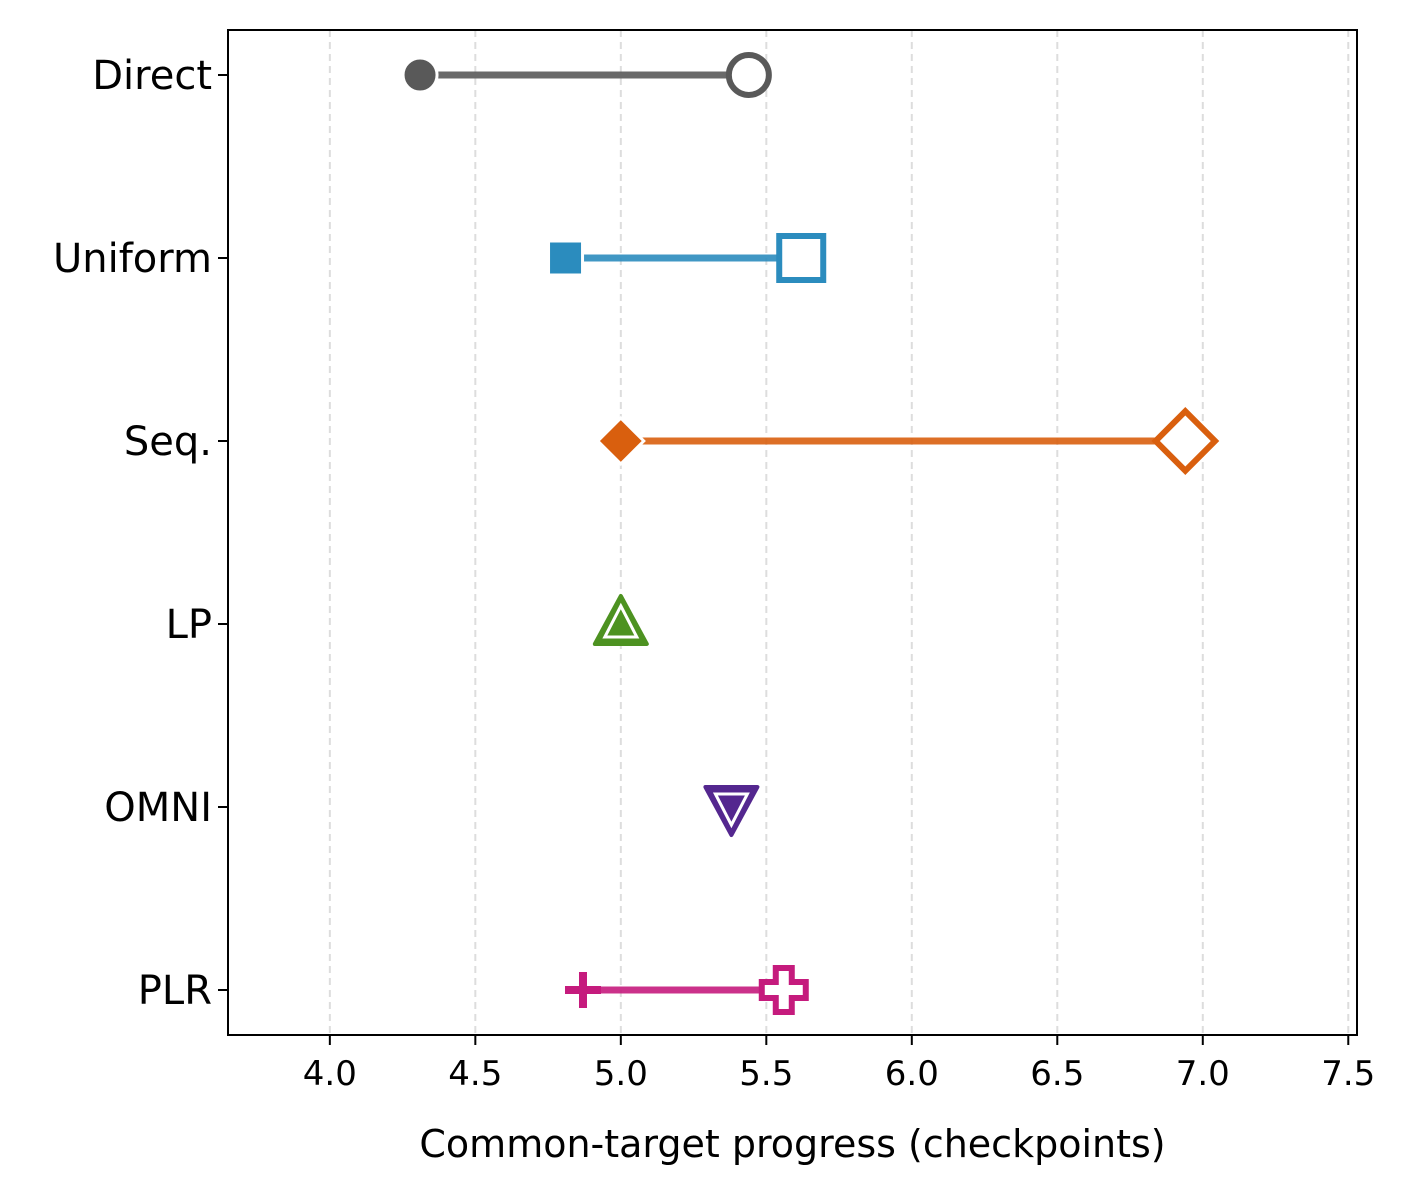 The height and width of the screenshot is (1199, 1409). What do you see at coordinates (620, 441) in the screenshot?
I see `seq-start-marker` at bounding box center [620, 441].